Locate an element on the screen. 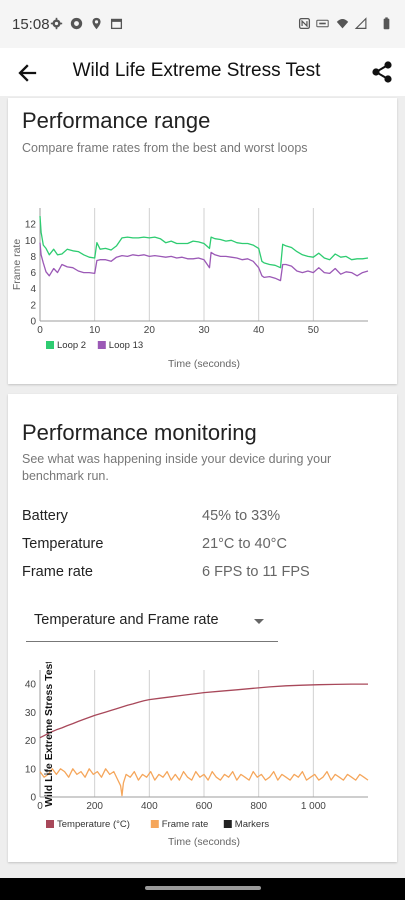 The image size is (405, 900). chart1-x-tick-label: 30 is located at coordinates (204, 330).